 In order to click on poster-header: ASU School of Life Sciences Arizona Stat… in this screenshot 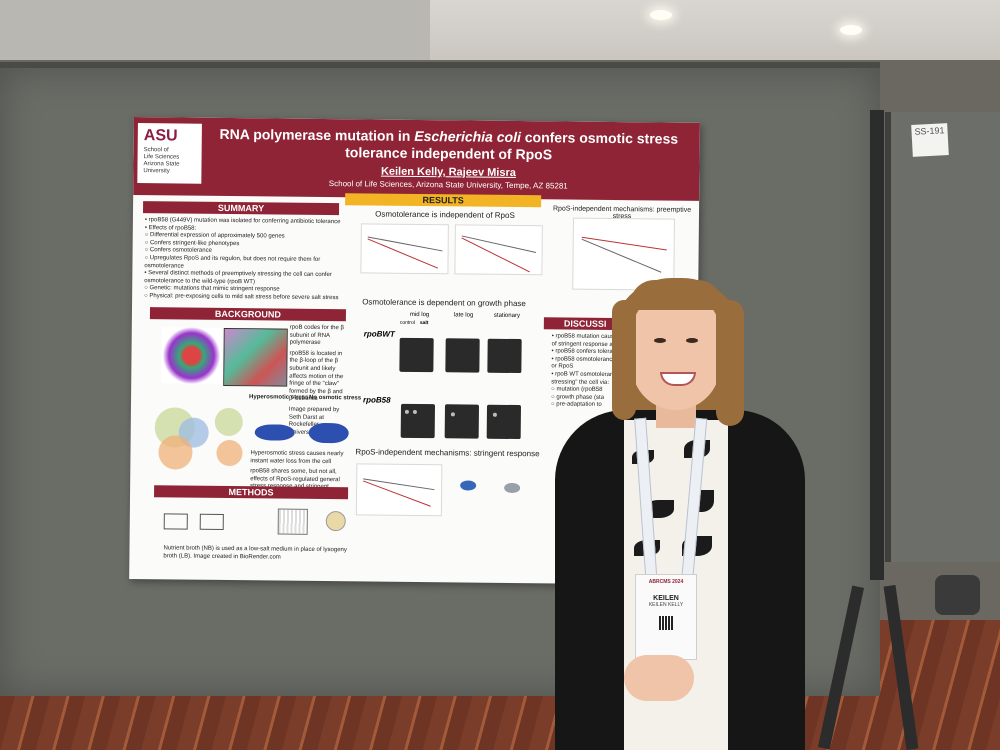, I will do `click(416, 159)`.